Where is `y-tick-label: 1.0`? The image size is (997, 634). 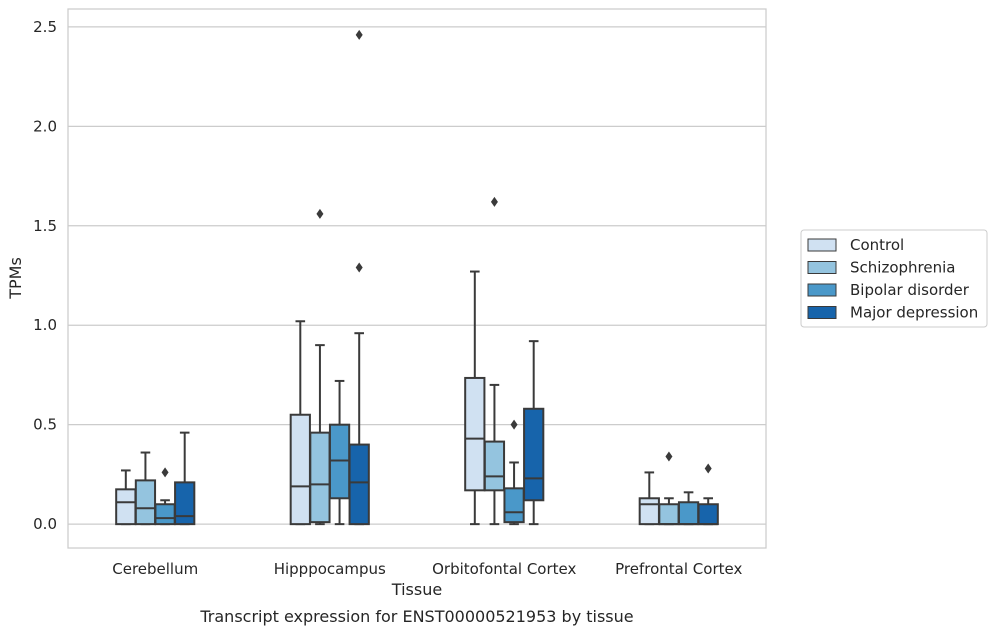 y-tick-label: 1.0 is located at coordinates (45, 325).